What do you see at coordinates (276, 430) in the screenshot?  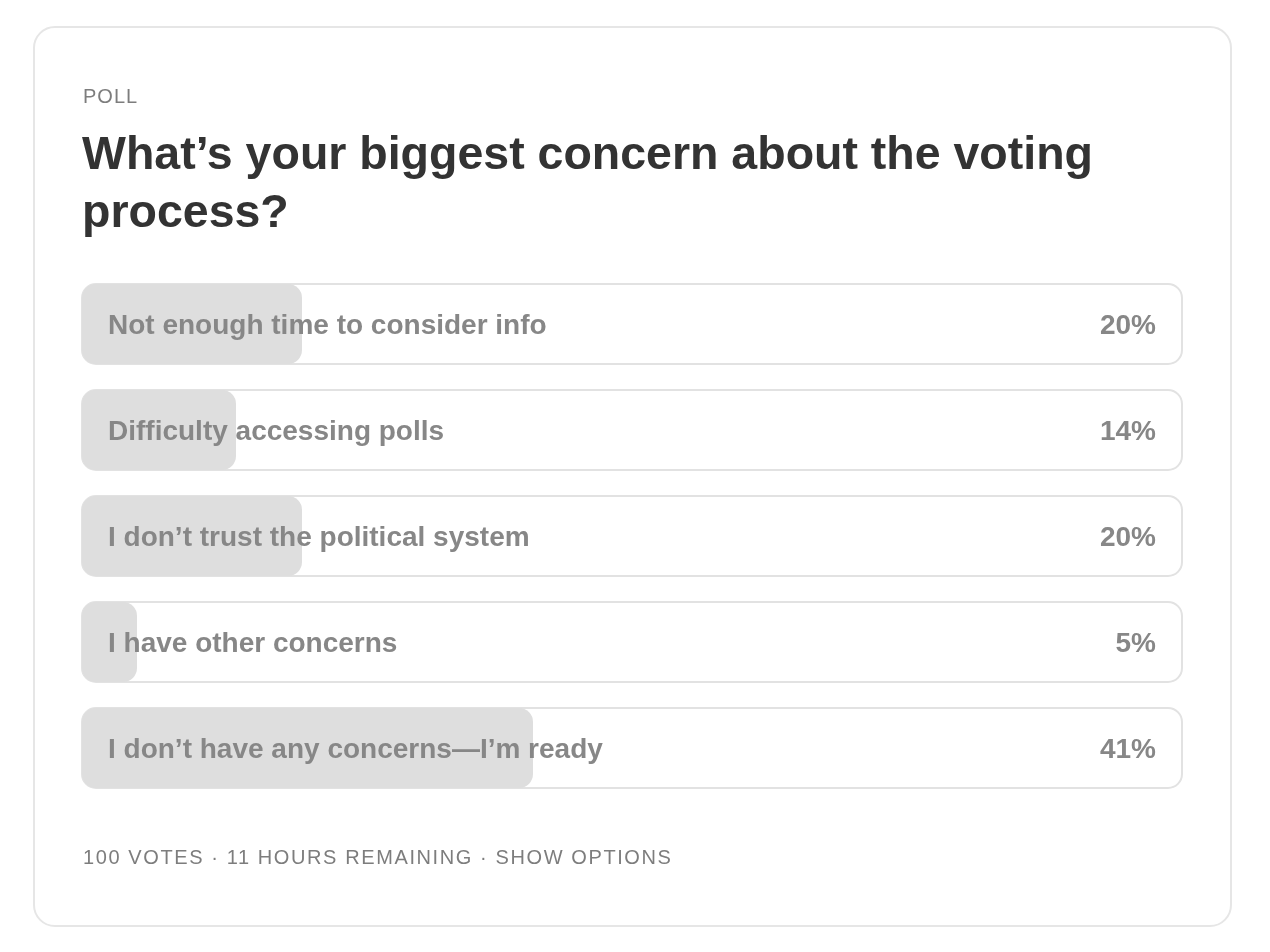 I see `y-tick-label: Difficulty accessing polls` at bounding box center [276, 430].